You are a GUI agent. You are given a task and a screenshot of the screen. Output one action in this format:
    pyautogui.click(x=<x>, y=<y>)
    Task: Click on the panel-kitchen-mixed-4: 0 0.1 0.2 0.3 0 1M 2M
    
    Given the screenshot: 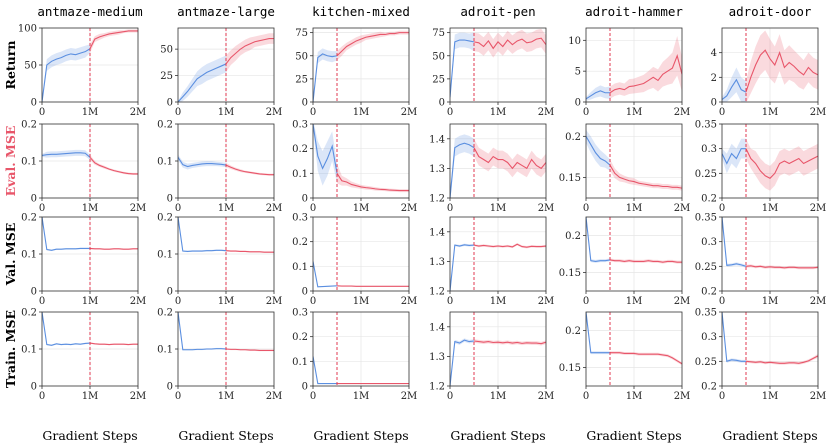 What is the action you would take?
    pyautogui.click(x=354, y=355)
    